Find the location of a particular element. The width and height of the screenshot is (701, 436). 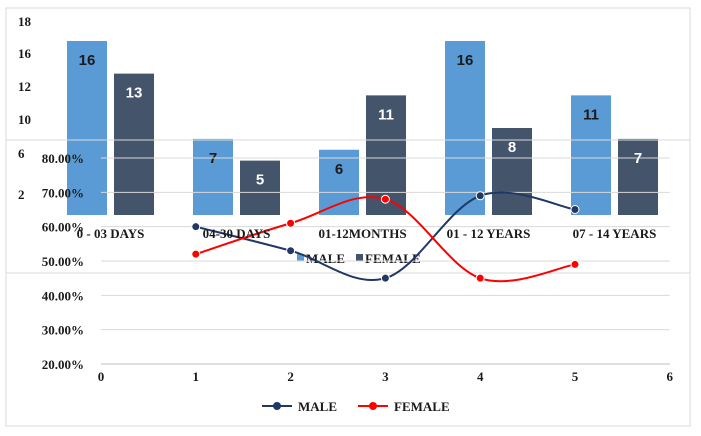

line-y-tick-label: 40.00% is located at coordinates (63, 295).